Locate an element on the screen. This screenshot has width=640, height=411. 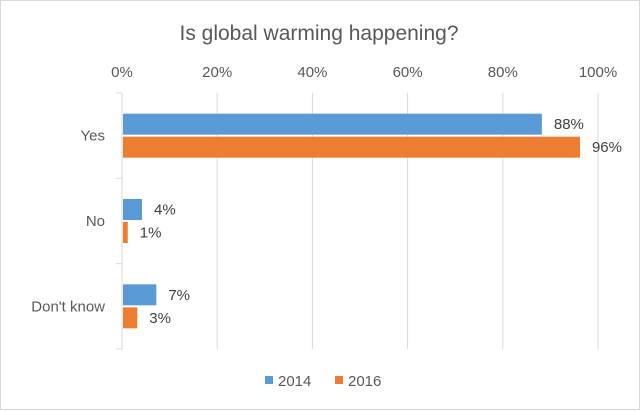
x-tick-label: 60% is located at coordinates (408, 72).